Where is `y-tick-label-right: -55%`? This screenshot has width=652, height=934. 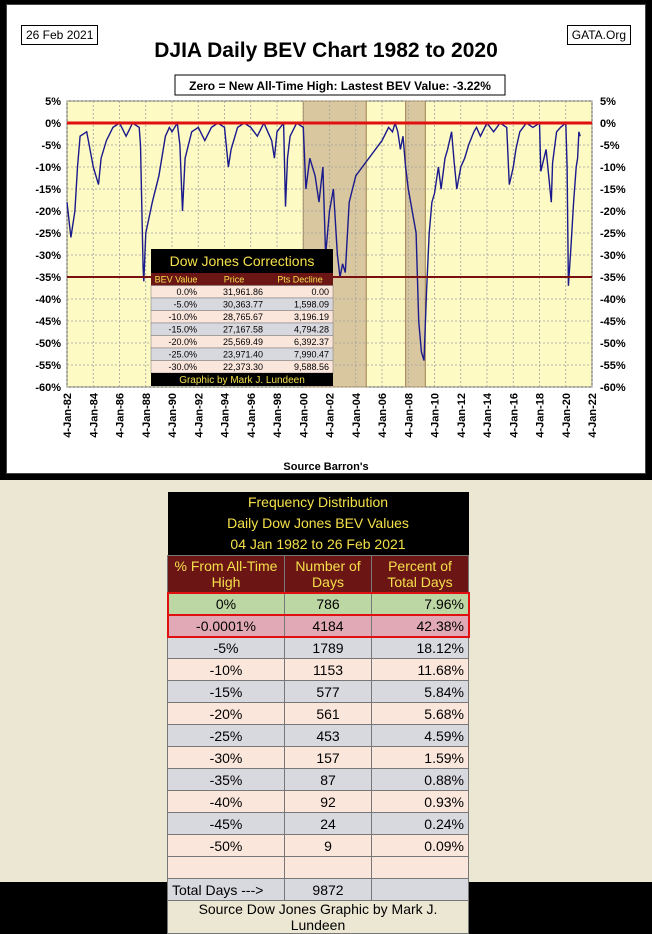 y-tick-label-right: -55% is located at coordinates (613, 366).